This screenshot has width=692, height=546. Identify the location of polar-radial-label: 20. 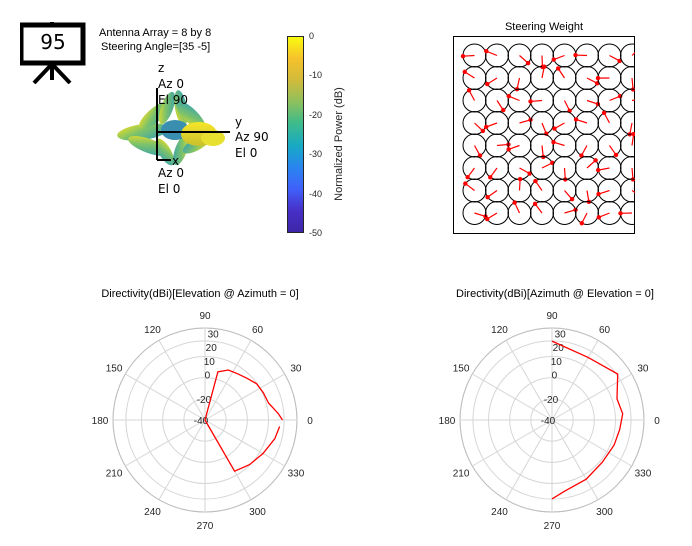
(212, 348).